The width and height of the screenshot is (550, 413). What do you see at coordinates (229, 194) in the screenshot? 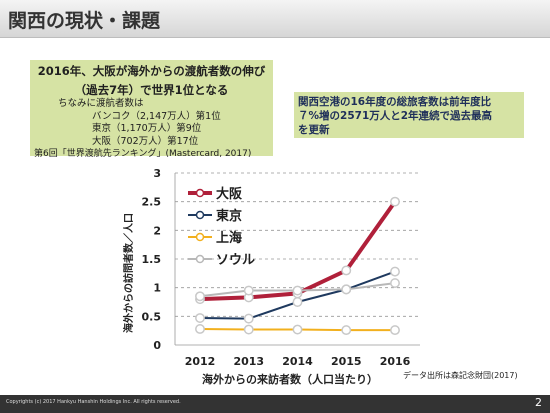
I see `legend-label: 大阪` at bounding box center [229, 194].